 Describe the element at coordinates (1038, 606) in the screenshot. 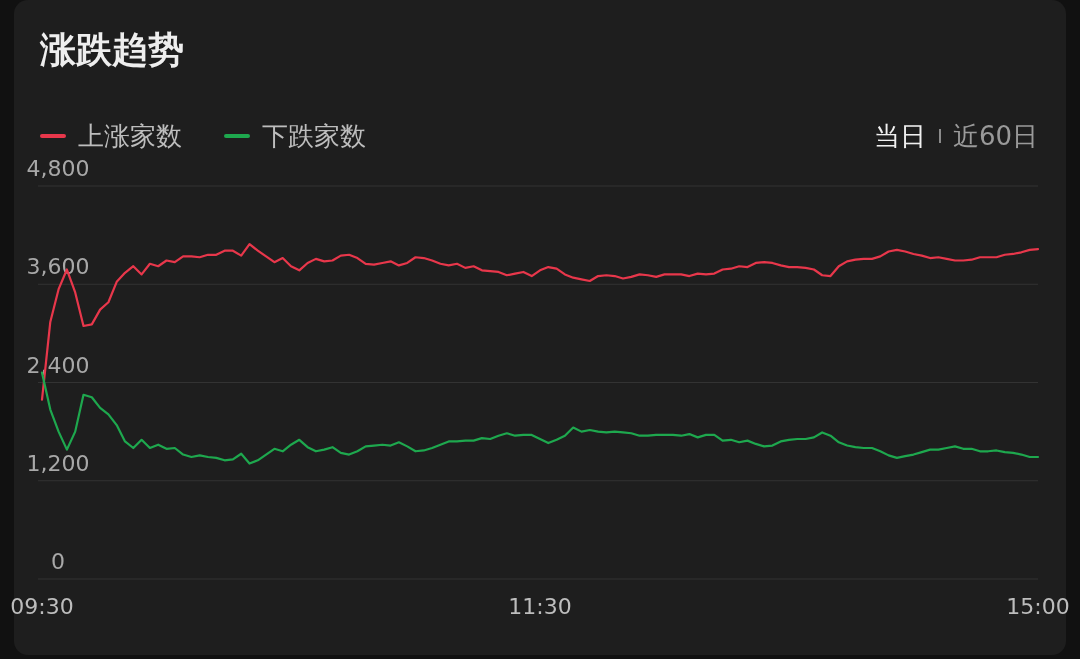

I see `x-tick-label: 15:00` at that location.